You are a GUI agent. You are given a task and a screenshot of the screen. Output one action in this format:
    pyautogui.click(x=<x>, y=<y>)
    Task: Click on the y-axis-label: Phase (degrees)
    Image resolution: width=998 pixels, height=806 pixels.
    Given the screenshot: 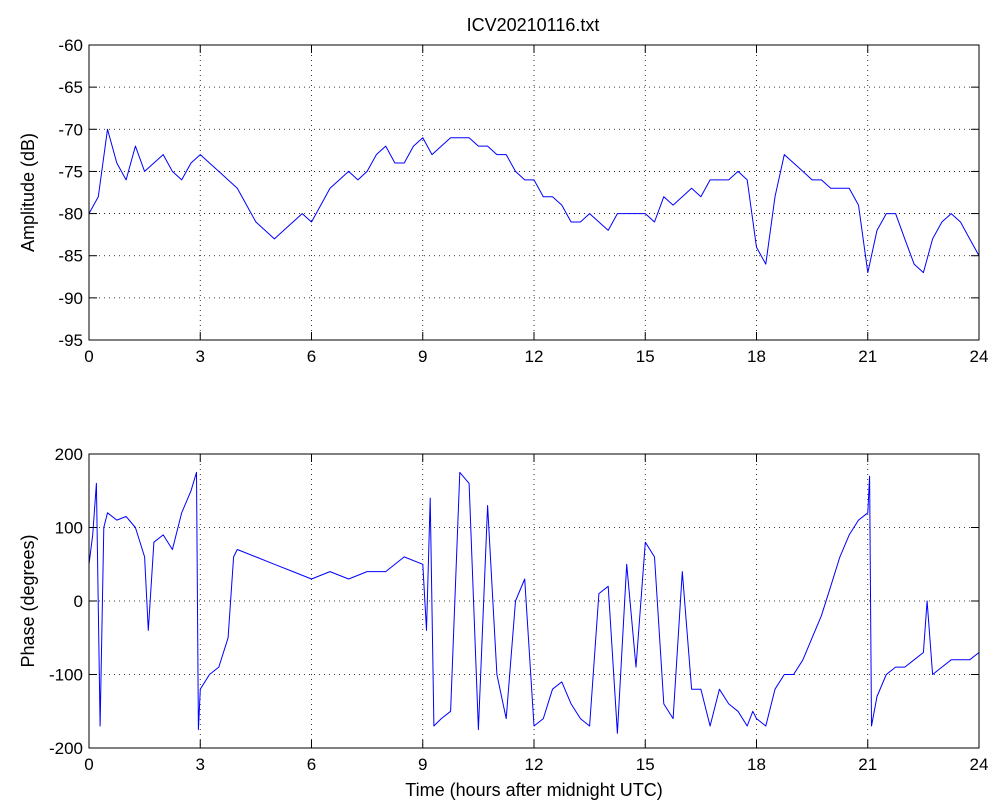 What is the action you would take?
    pyautogui.click(x=28, y=600)
    